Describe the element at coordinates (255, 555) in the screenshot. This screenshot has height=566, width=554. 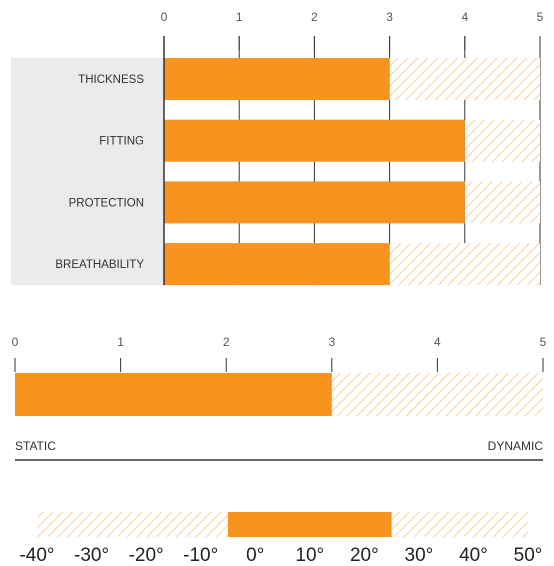
I see `x-tick-label: 0°` at that location.